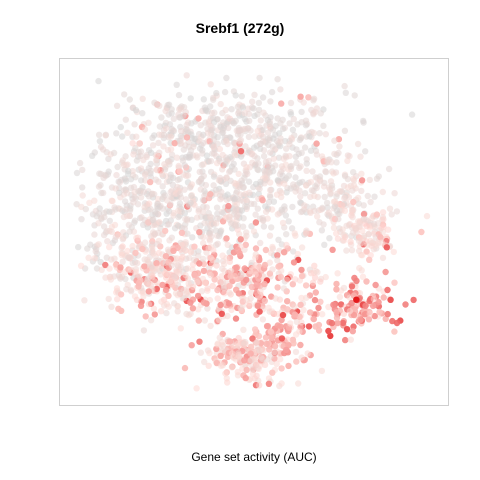 The height and width of the screenshot is (480, 480). What do you see at coordinates (254, 457) in the screenshot?
I see `x-axis-label: Gene set activity (AUC)` at bounding box center [254, 457].